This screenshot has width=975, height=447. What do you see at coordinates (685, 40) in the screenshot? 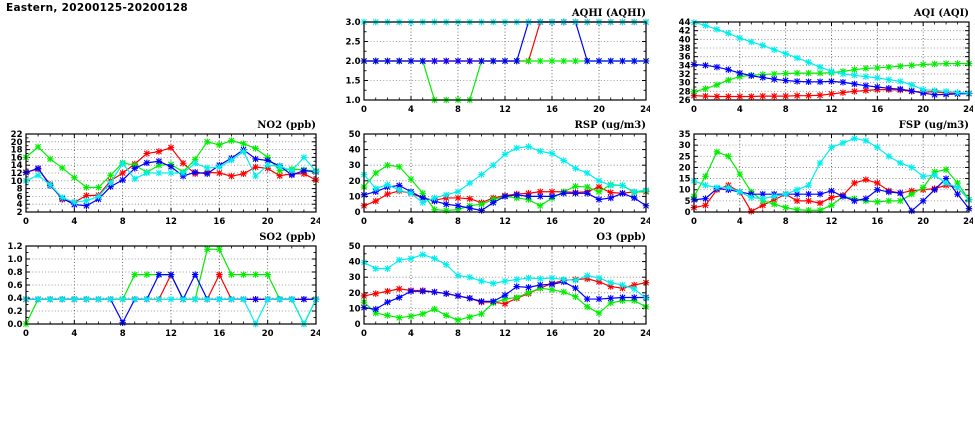
I see `y-axis-tick-label: 40` at bounding box center [685, 40].